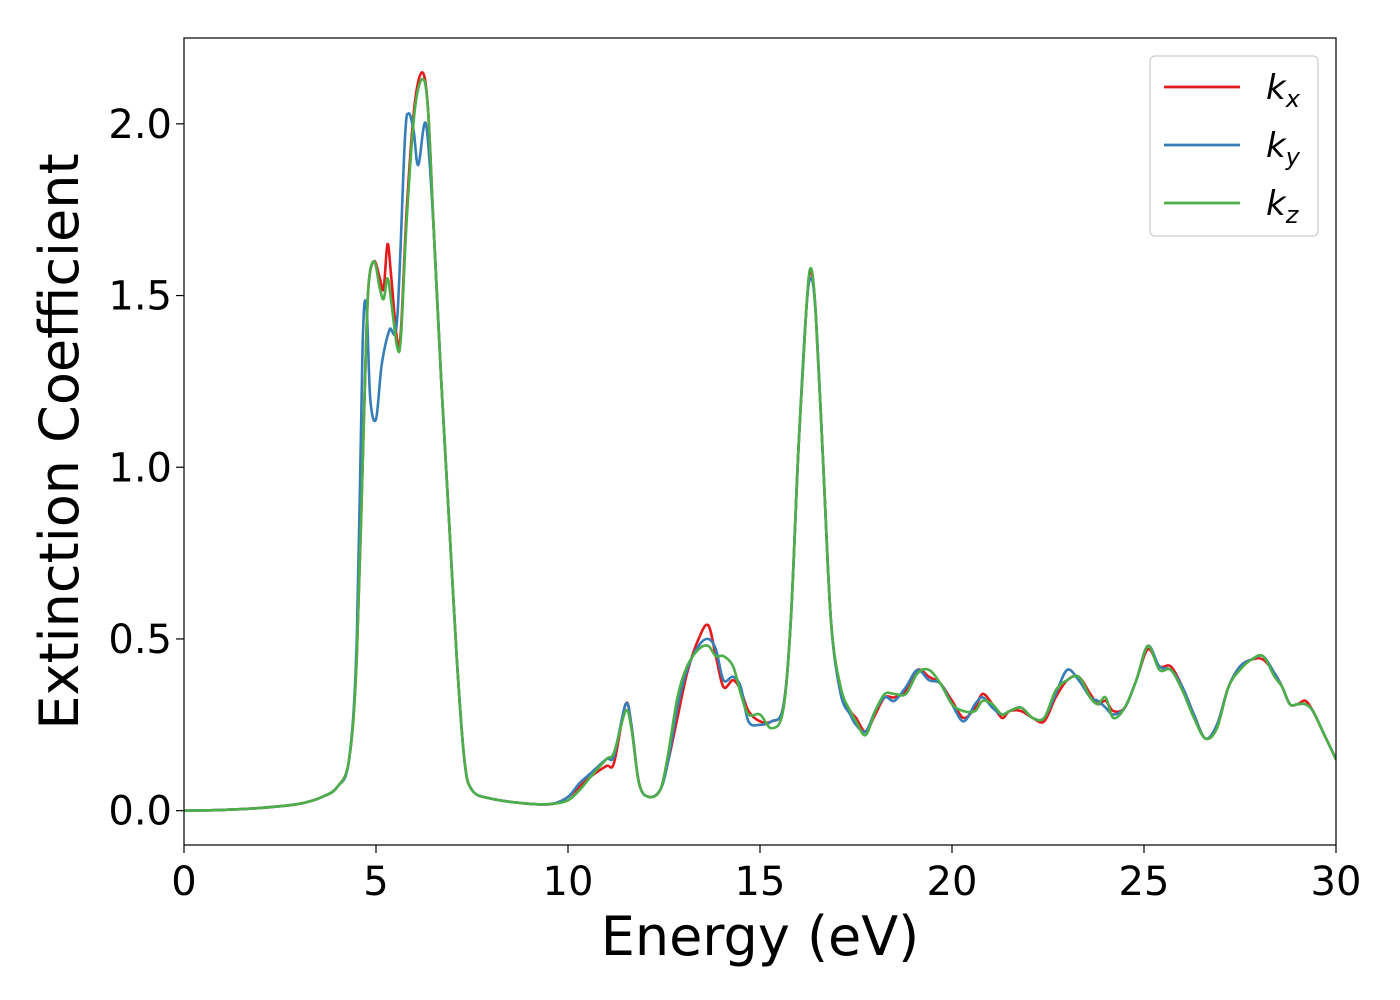  What do you see at coordinates (375, 882) in the screenshot?
I see `x-tick-label: 5` at bounding box center [375, 882].